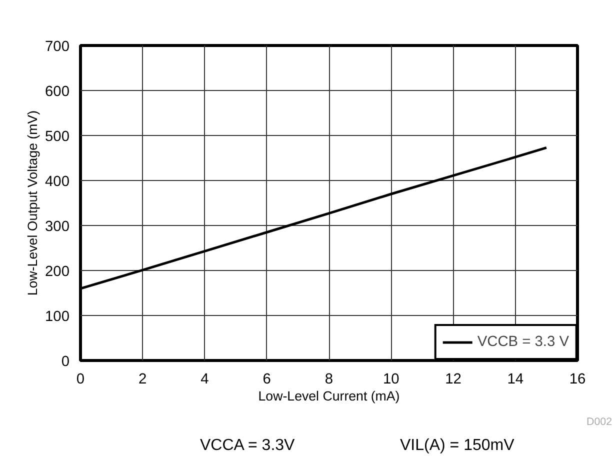  I want to click on x-tick-label: 16, so click(577, 380).